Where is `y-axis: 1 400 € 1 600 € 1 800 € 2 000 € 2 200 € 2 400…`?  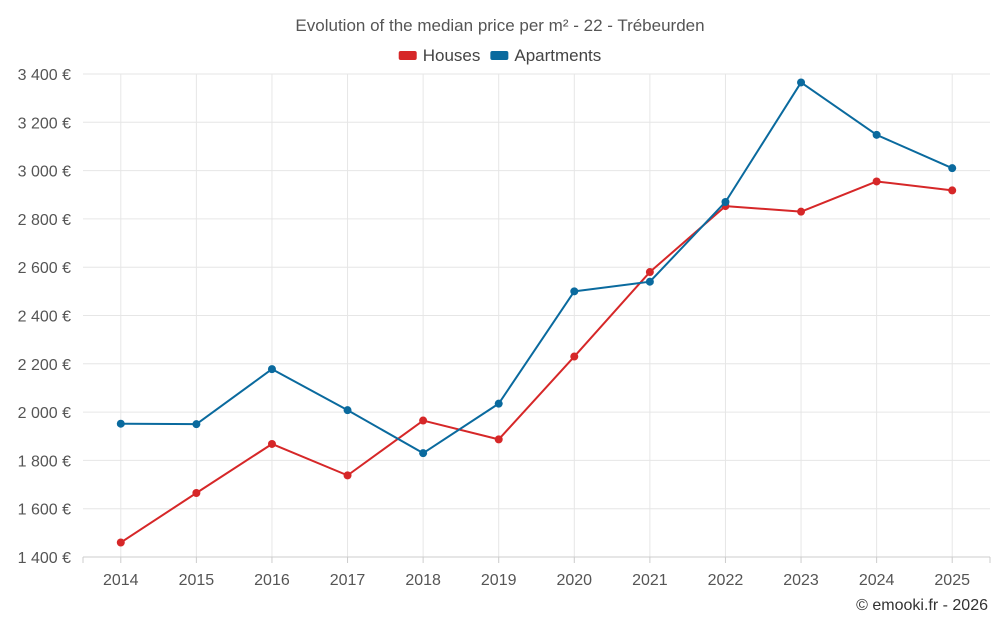 y-axis: 1 400 € 1 600 € 1 800 € 2 000 € 2 200 € 2 400… is located at coordinates (44, 317).